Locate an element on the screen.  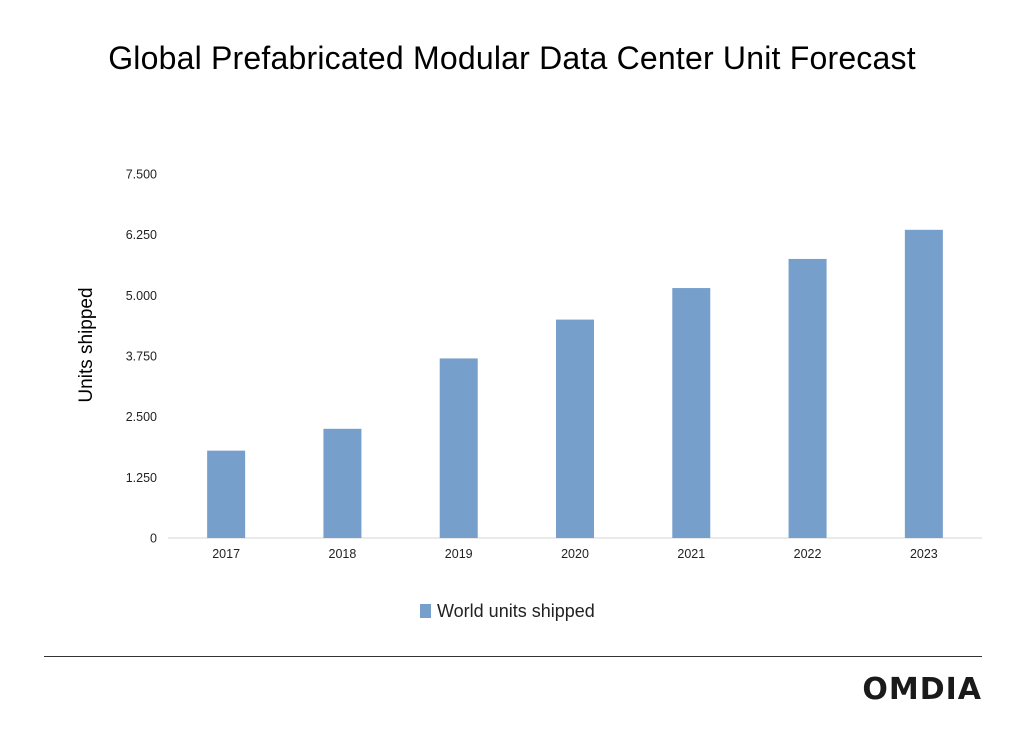
y-tick-label: 1.250 is located at coordinates (141, 478).